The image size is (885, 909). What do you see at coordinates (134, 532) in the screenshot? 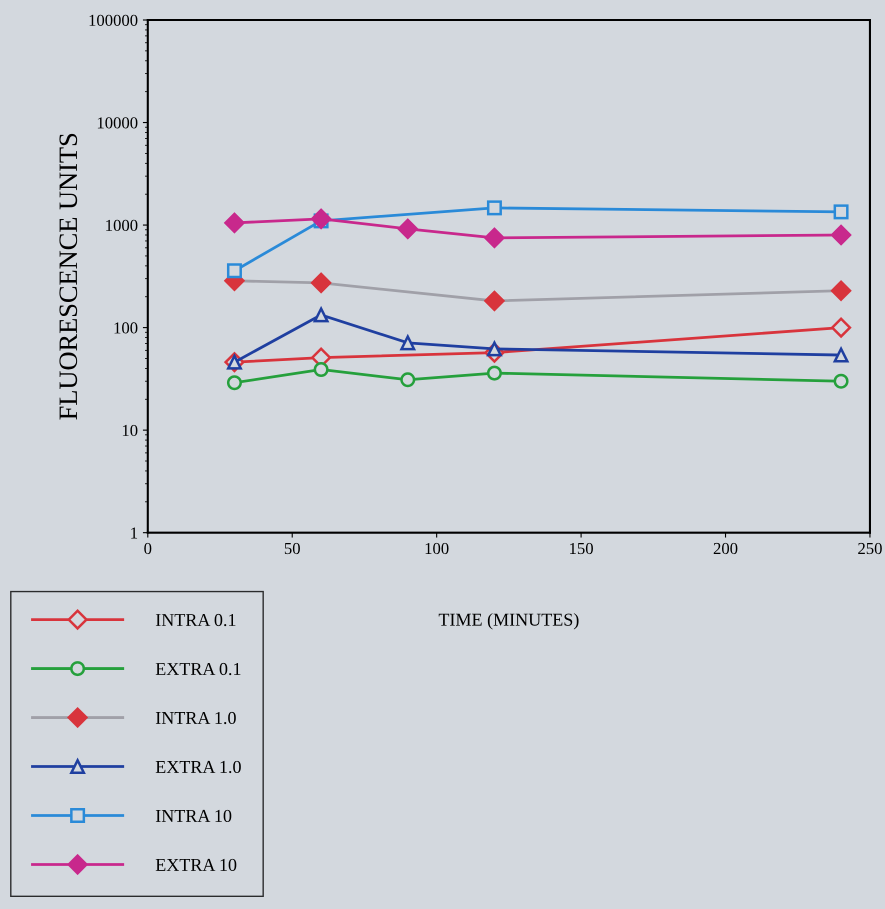
I see `y-tick-label: 1` at bounding box center [134, 532].